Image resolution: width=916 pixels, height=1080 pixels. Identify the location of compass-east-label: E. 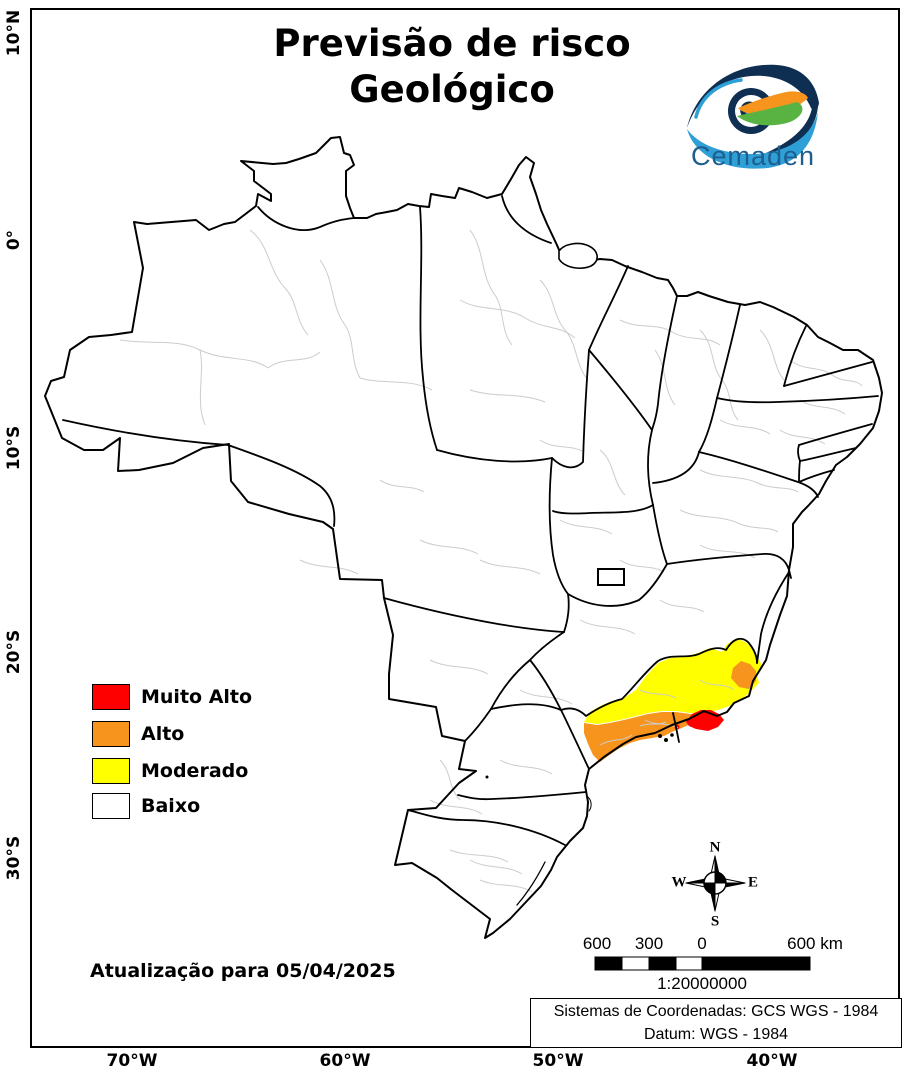
(753, 882).